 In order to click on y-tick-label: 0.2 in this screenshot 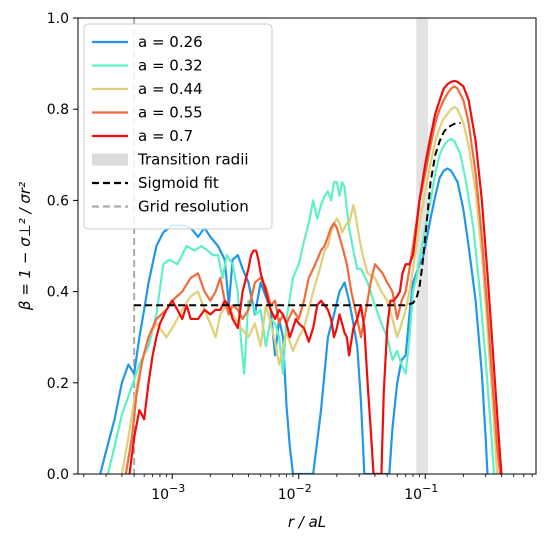, I will do `click(58, 384)`.